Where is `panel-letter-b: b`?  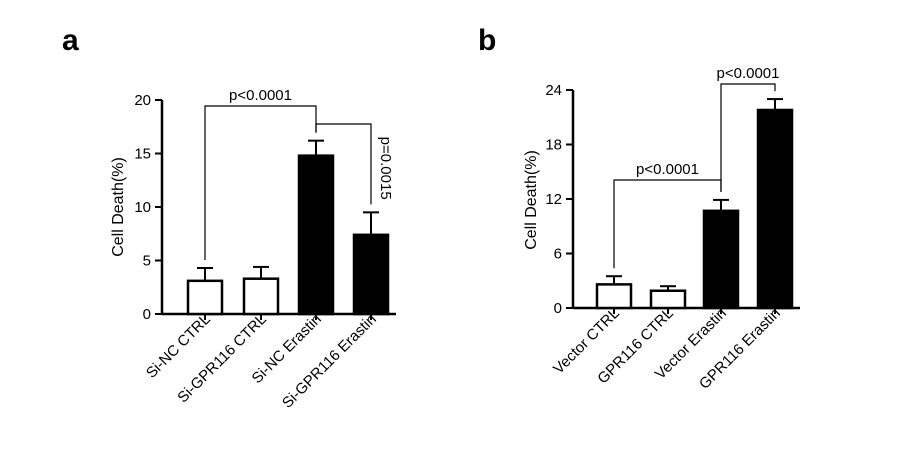
panel-letter-b: b is located at coordinates (487, 40).